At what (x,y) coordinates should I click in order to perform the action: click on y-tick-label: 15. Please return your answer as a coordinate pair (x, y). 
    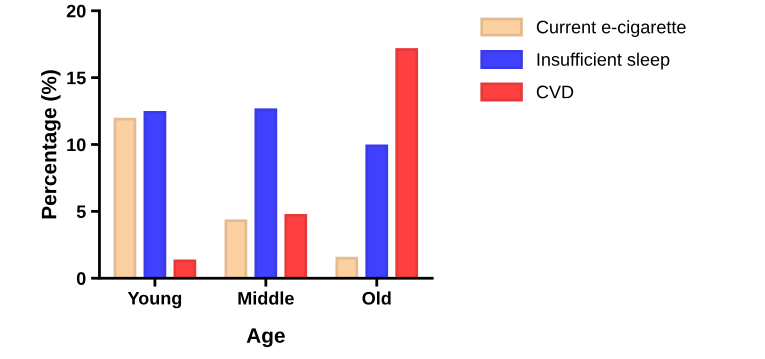
    Looking at the image, I should click on (76, 78).